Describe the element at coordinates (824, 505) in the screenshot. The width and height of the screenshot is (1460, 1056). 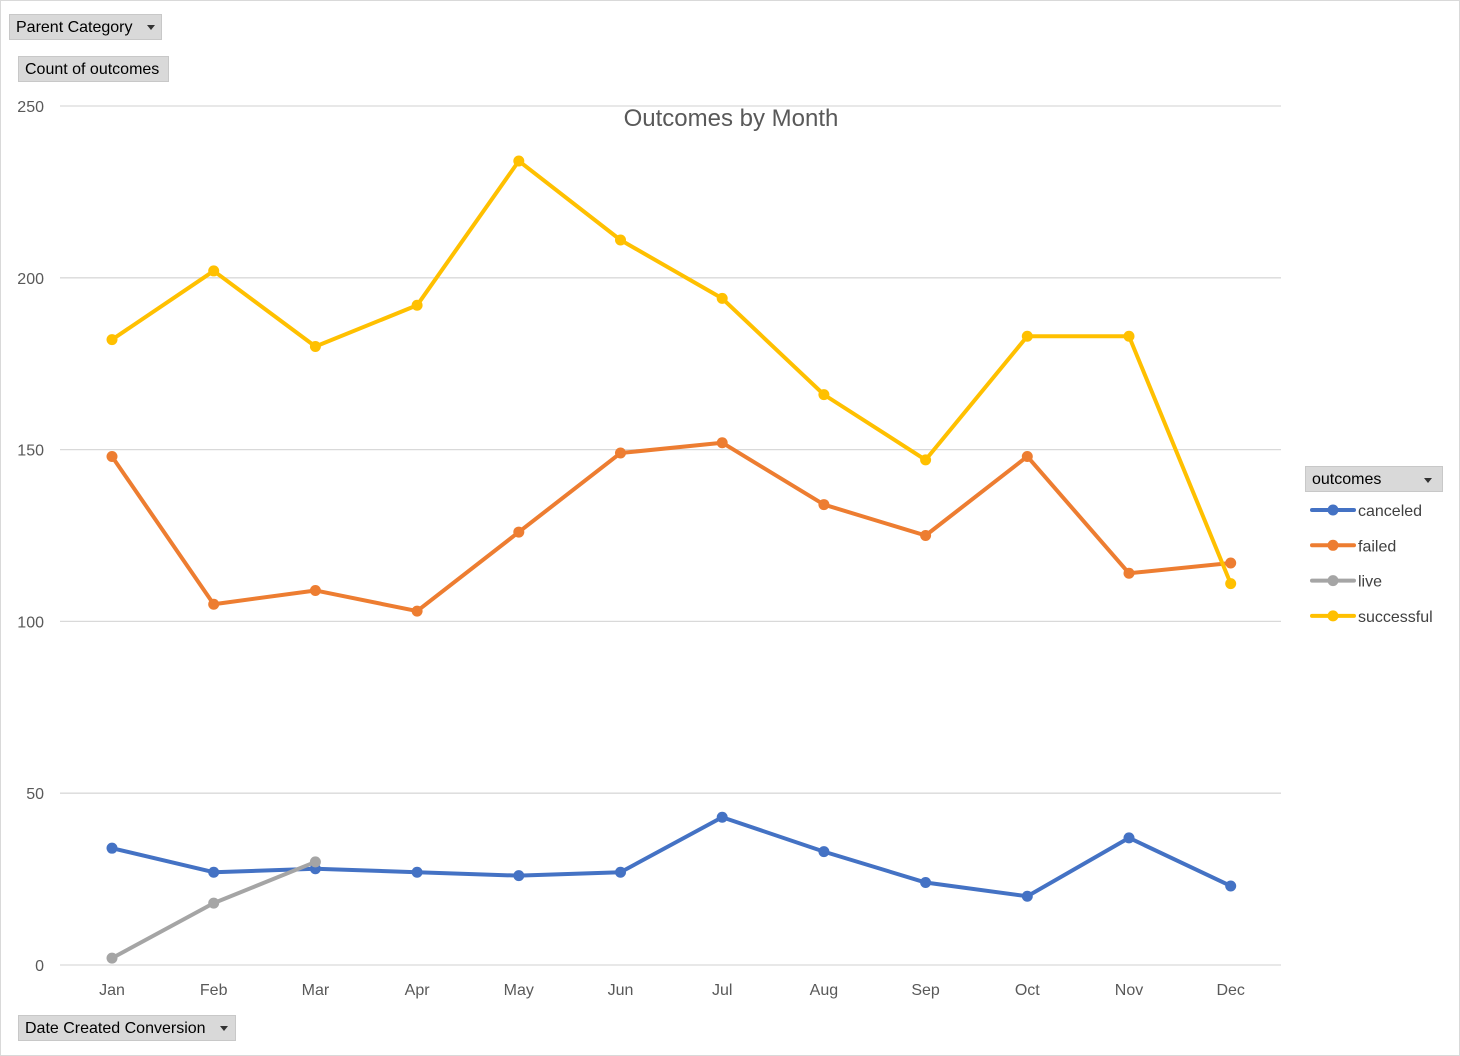
I see `data-point-failed-aug` at that location.